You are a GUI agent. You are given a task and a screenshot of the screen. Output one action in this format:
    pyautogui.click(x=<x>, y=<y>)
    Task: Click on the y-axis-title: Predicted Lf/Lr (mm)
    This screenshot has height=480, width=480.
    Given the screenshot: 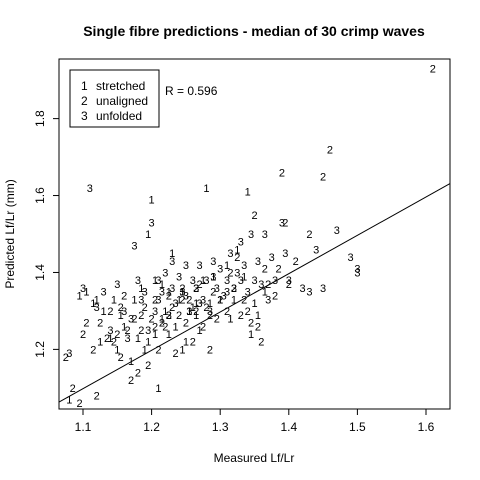 What is the action you would take?
    pyautogui.click(x=10, y=233)
    